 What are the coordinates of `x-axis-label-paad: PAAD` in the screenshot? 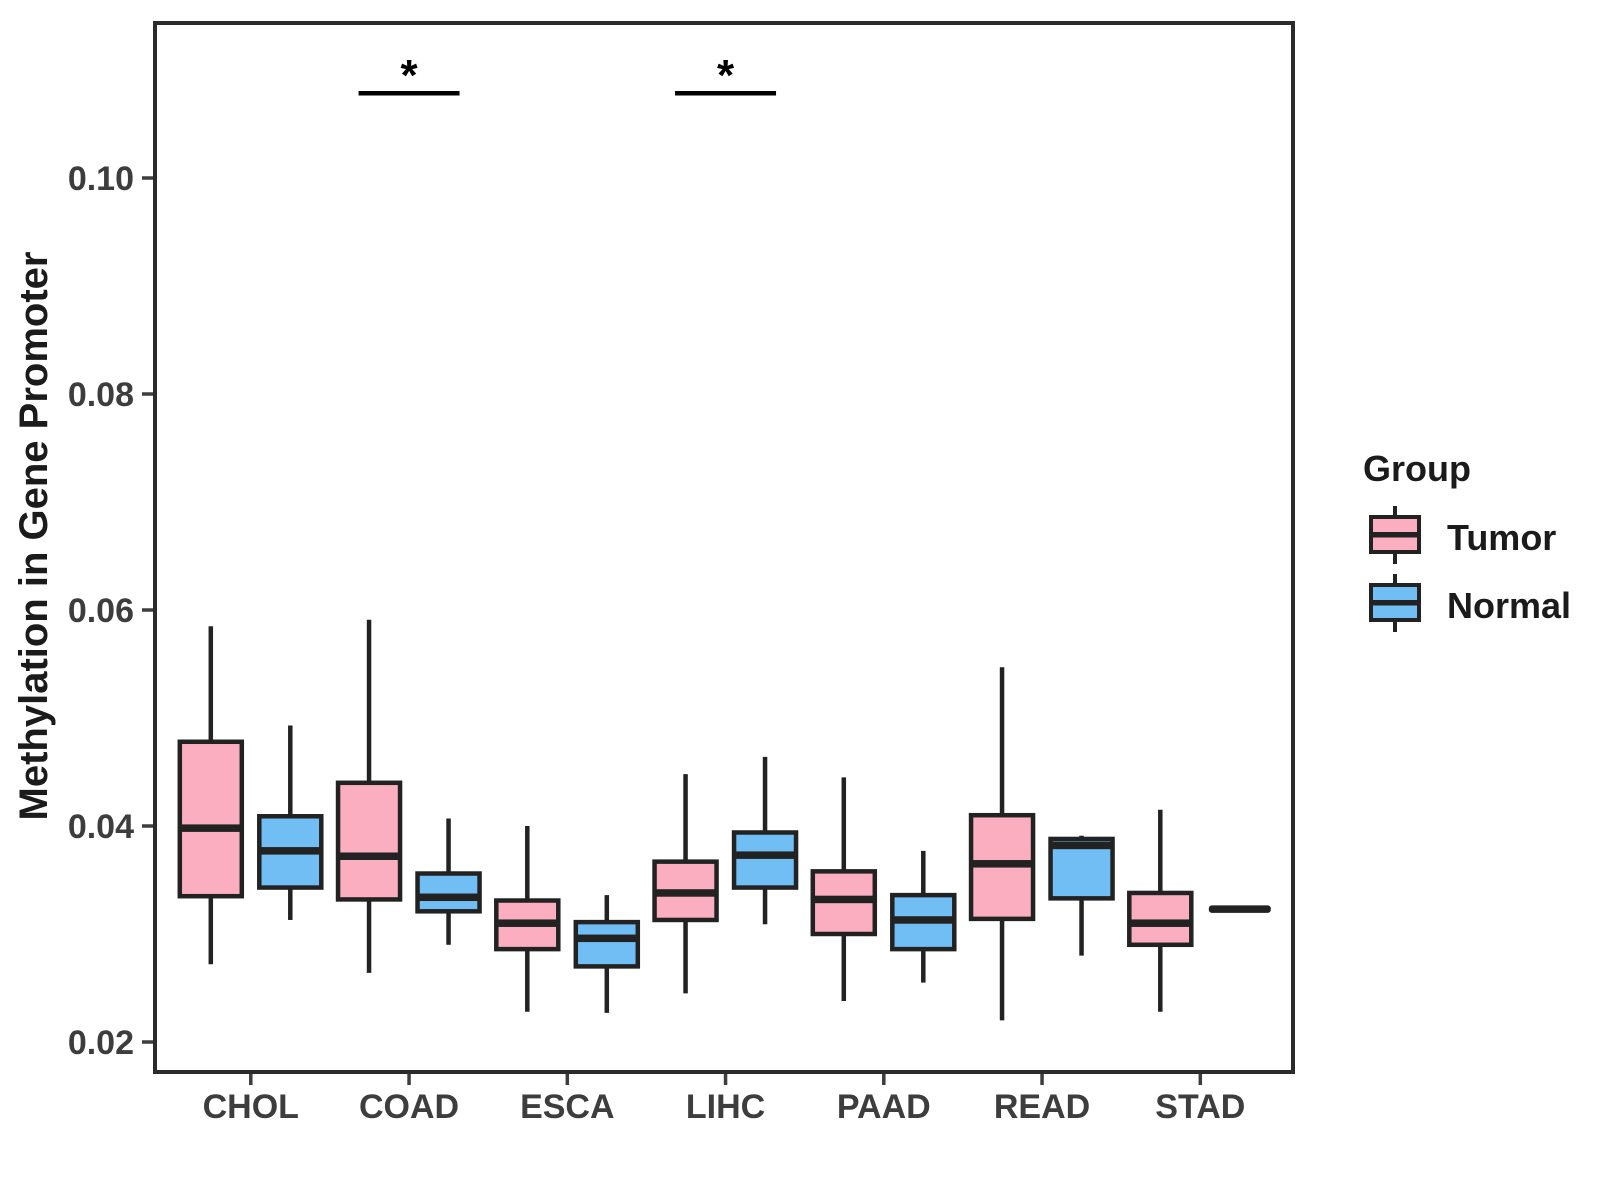 It's located at (884, 1107).